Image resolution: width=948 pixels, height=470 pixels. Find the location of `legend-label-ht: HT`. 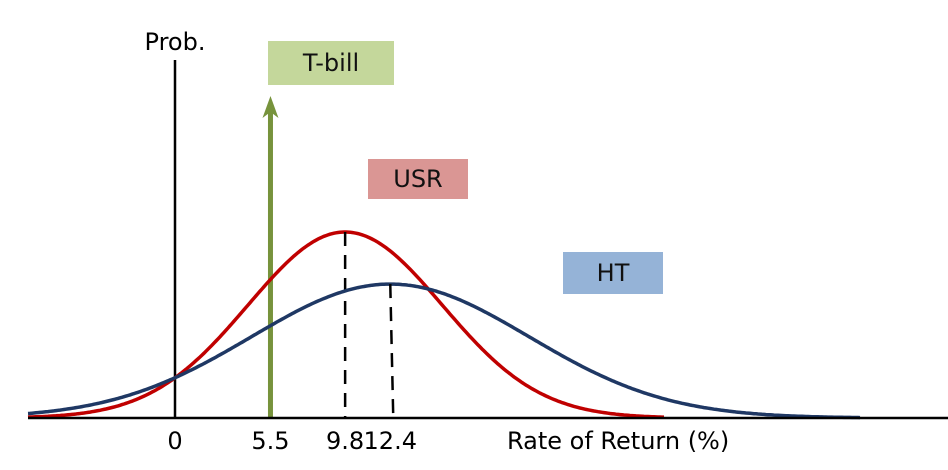

legend-label-ht: HT is located at coordinates (613, 273).